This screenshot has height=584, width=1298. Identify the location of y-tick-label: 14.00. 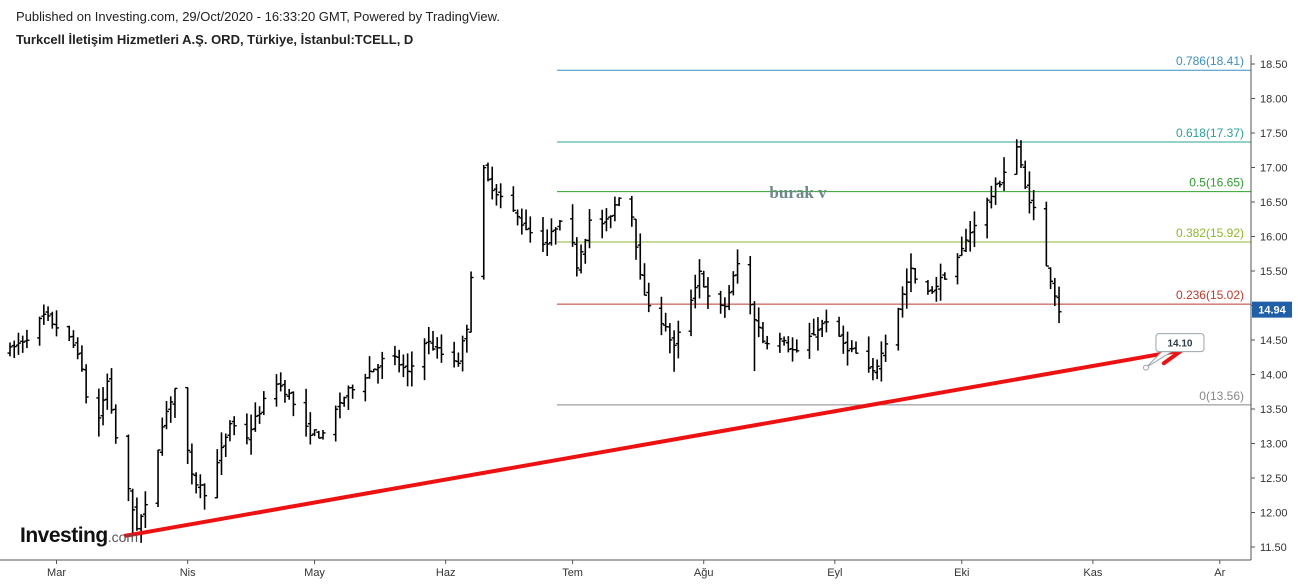
(1274, 376).